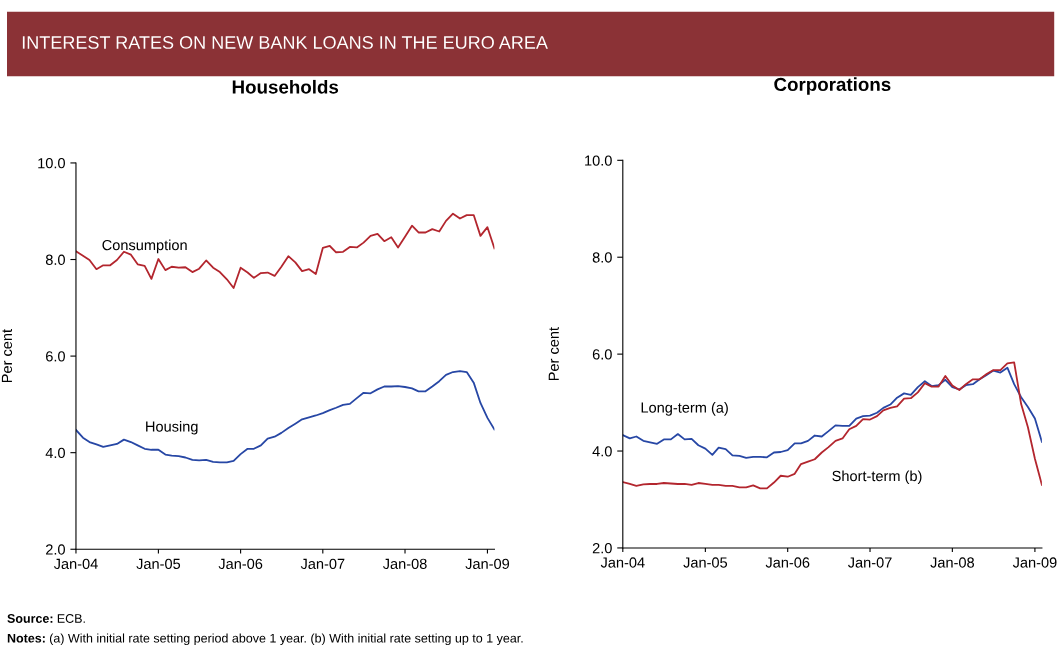  What do you see at coordinates (172, 428) in the screenshot?
I see `series-label: Housing` at bounding box center [172, 428].